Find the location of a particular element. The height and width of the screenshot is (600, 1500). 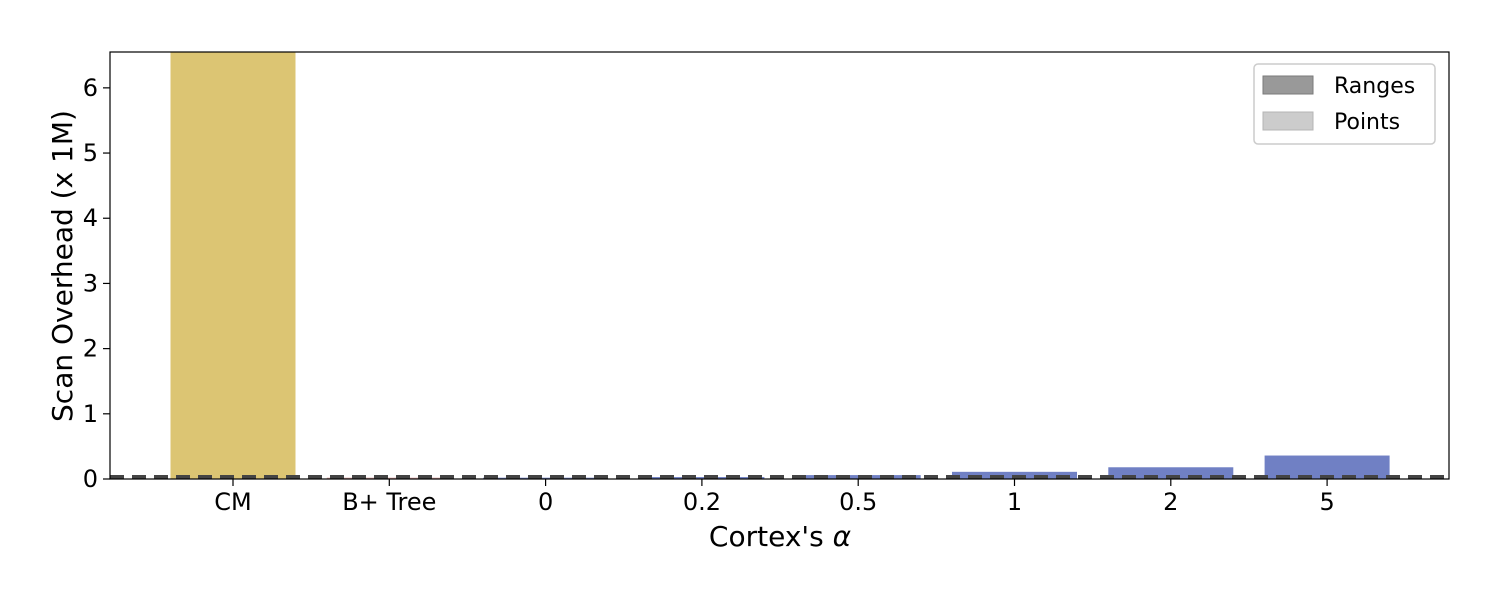

bar-ranges-cm is located at coordinates (233, 265).